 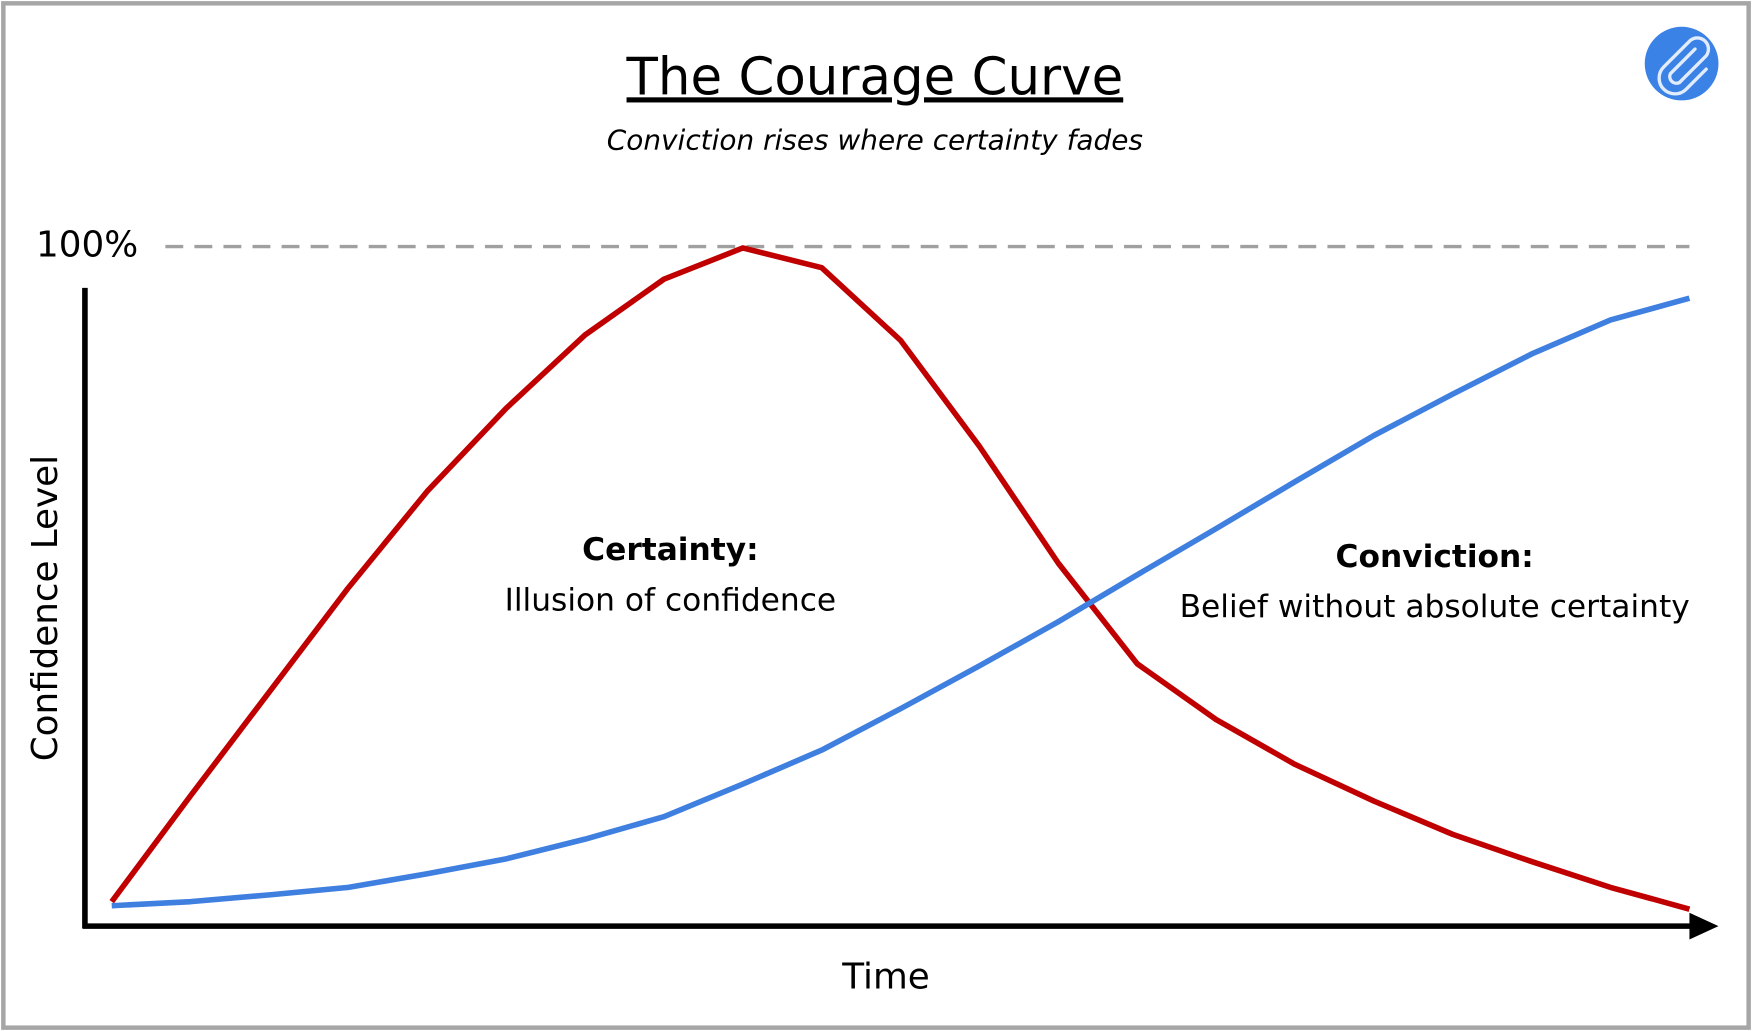 I want to click on chart-subtitle: Conviction rises where certainty fades, so click(x=875, y=140).